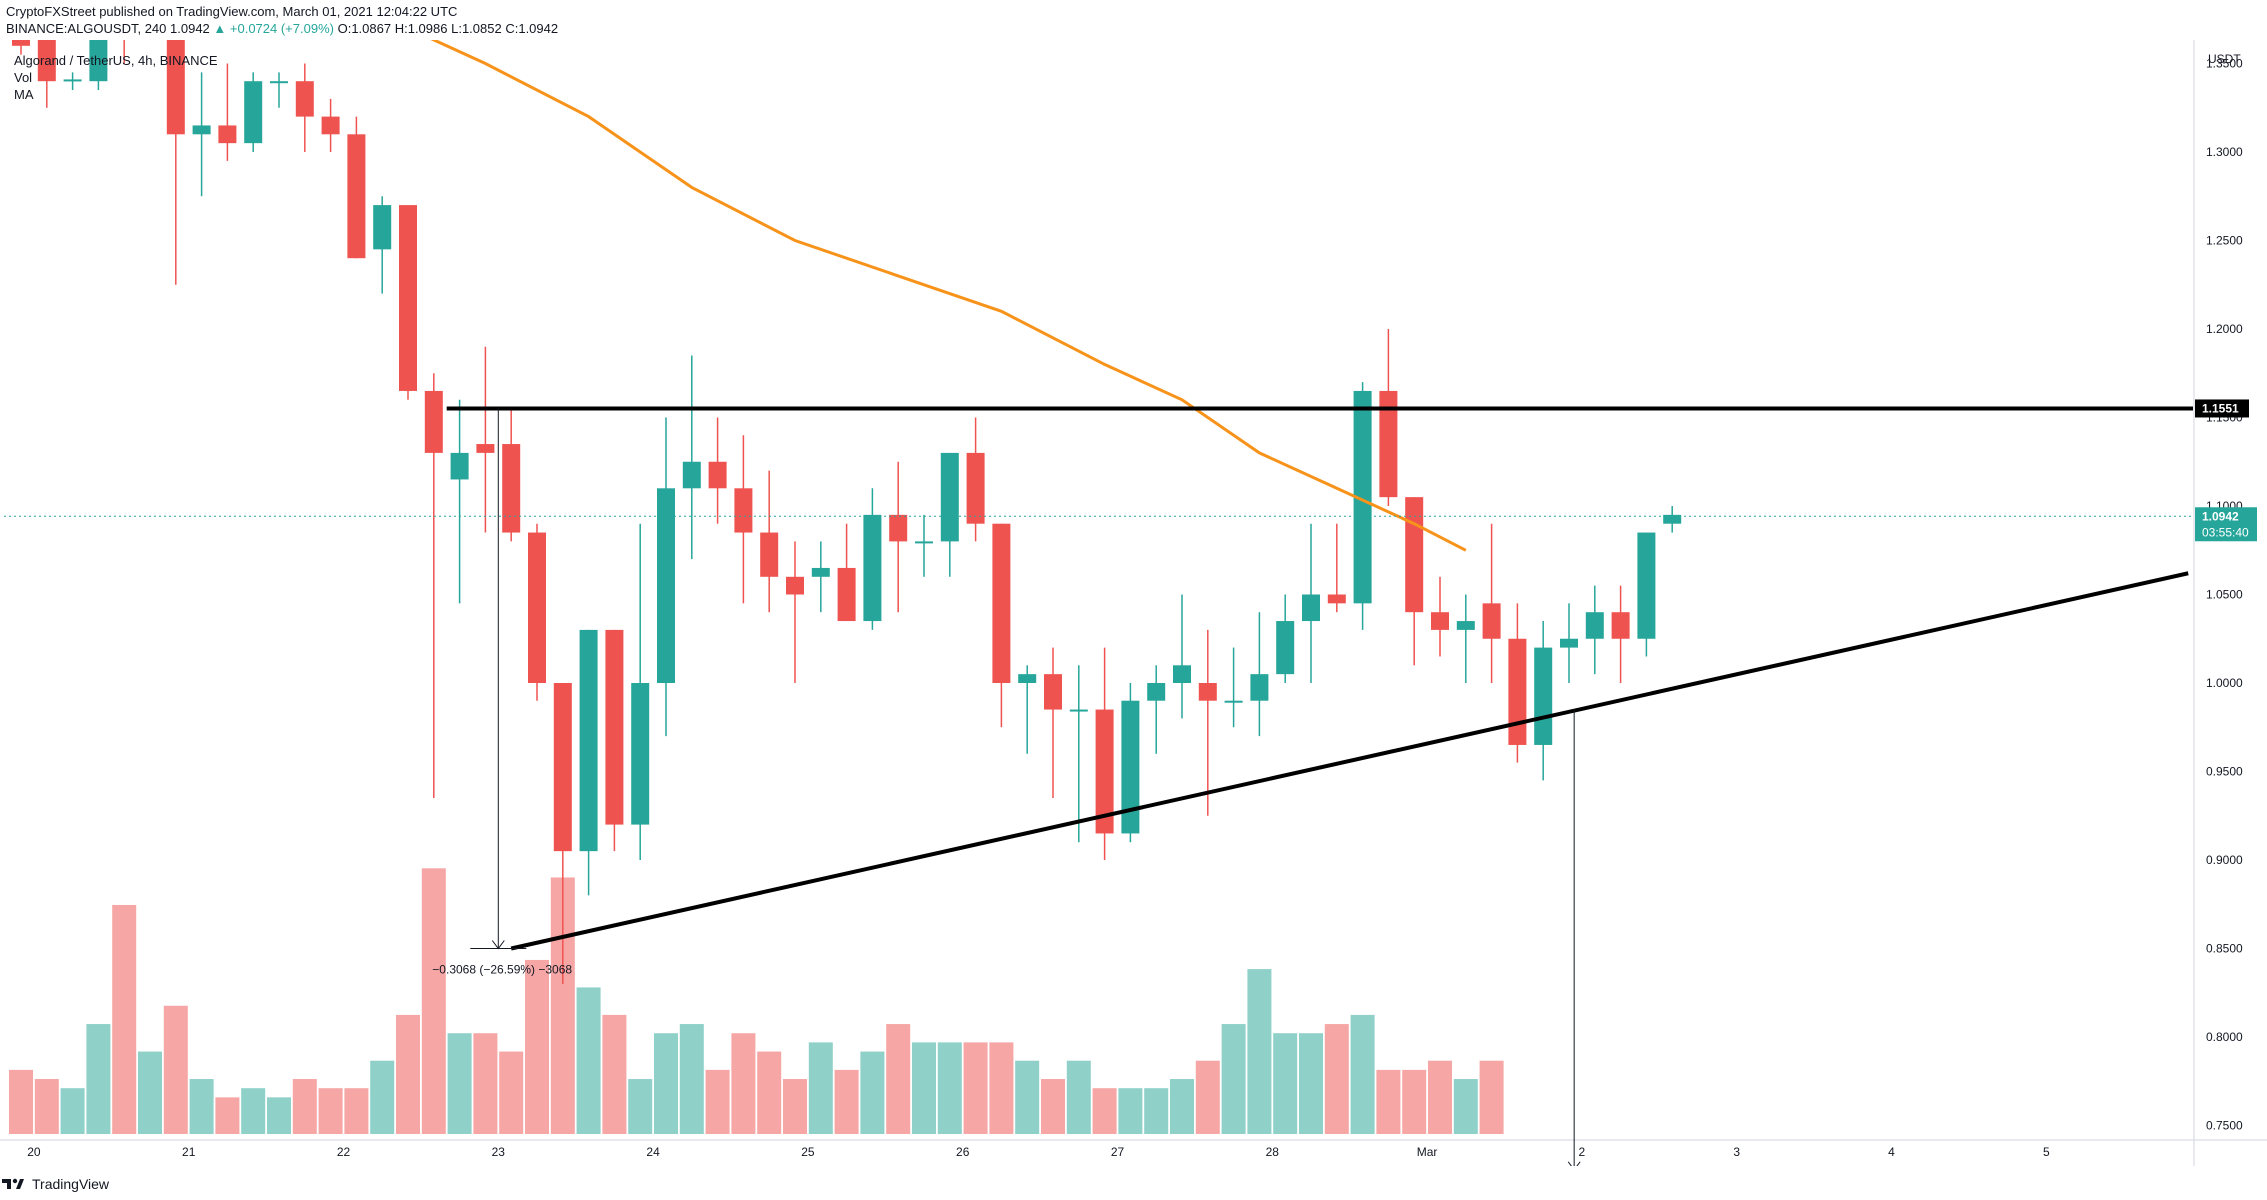  I want to click on last-price: 1.0942, so click(190, 28).